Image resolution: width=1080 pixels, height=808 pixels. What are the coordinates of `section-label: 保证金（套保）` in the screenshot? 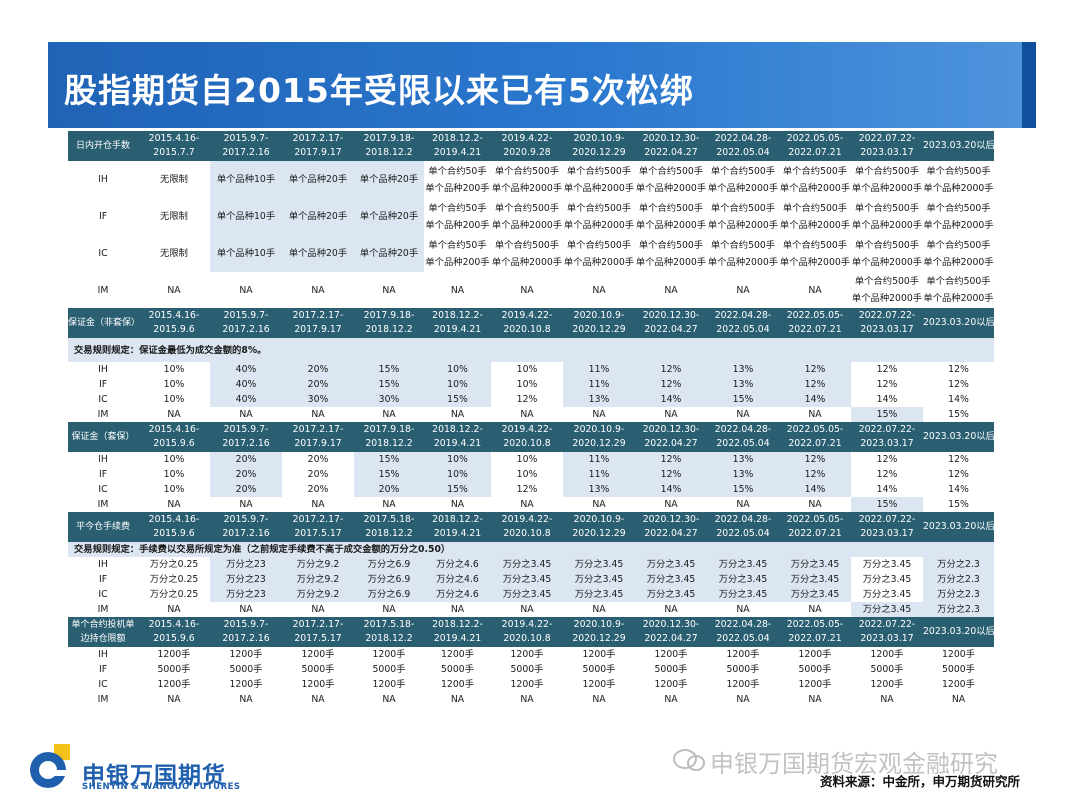 It's located at (103, 437).